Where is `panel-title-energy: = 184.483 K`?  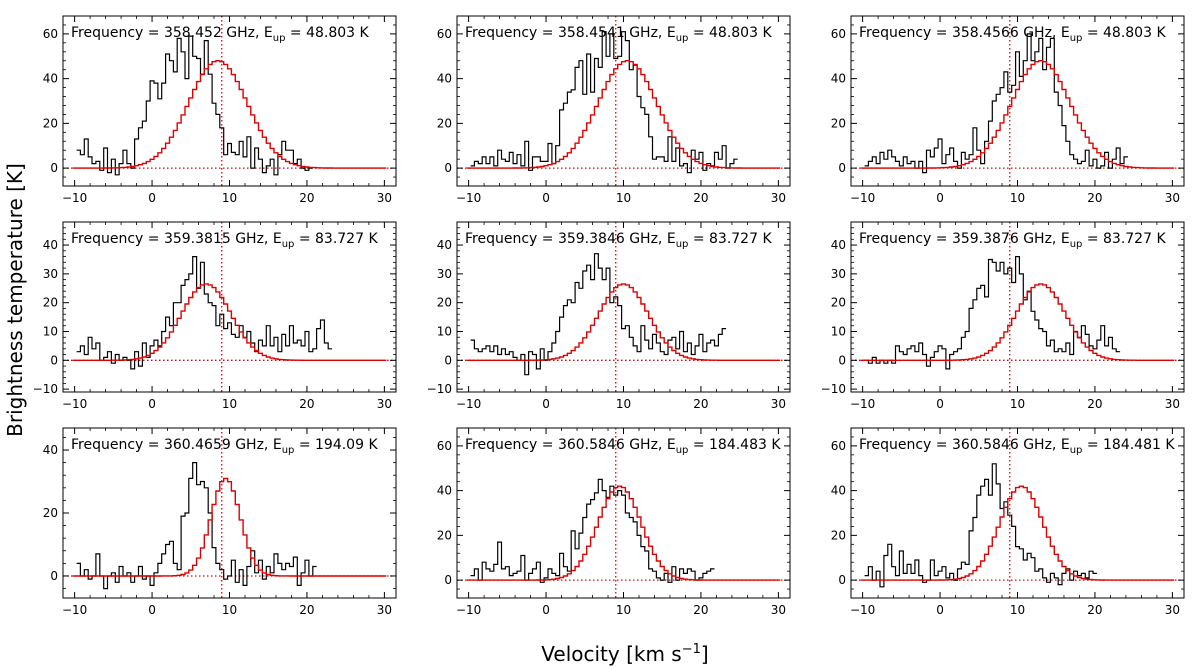
panel-title-energy: = 184.483 K is located at coordinates (734, 445).